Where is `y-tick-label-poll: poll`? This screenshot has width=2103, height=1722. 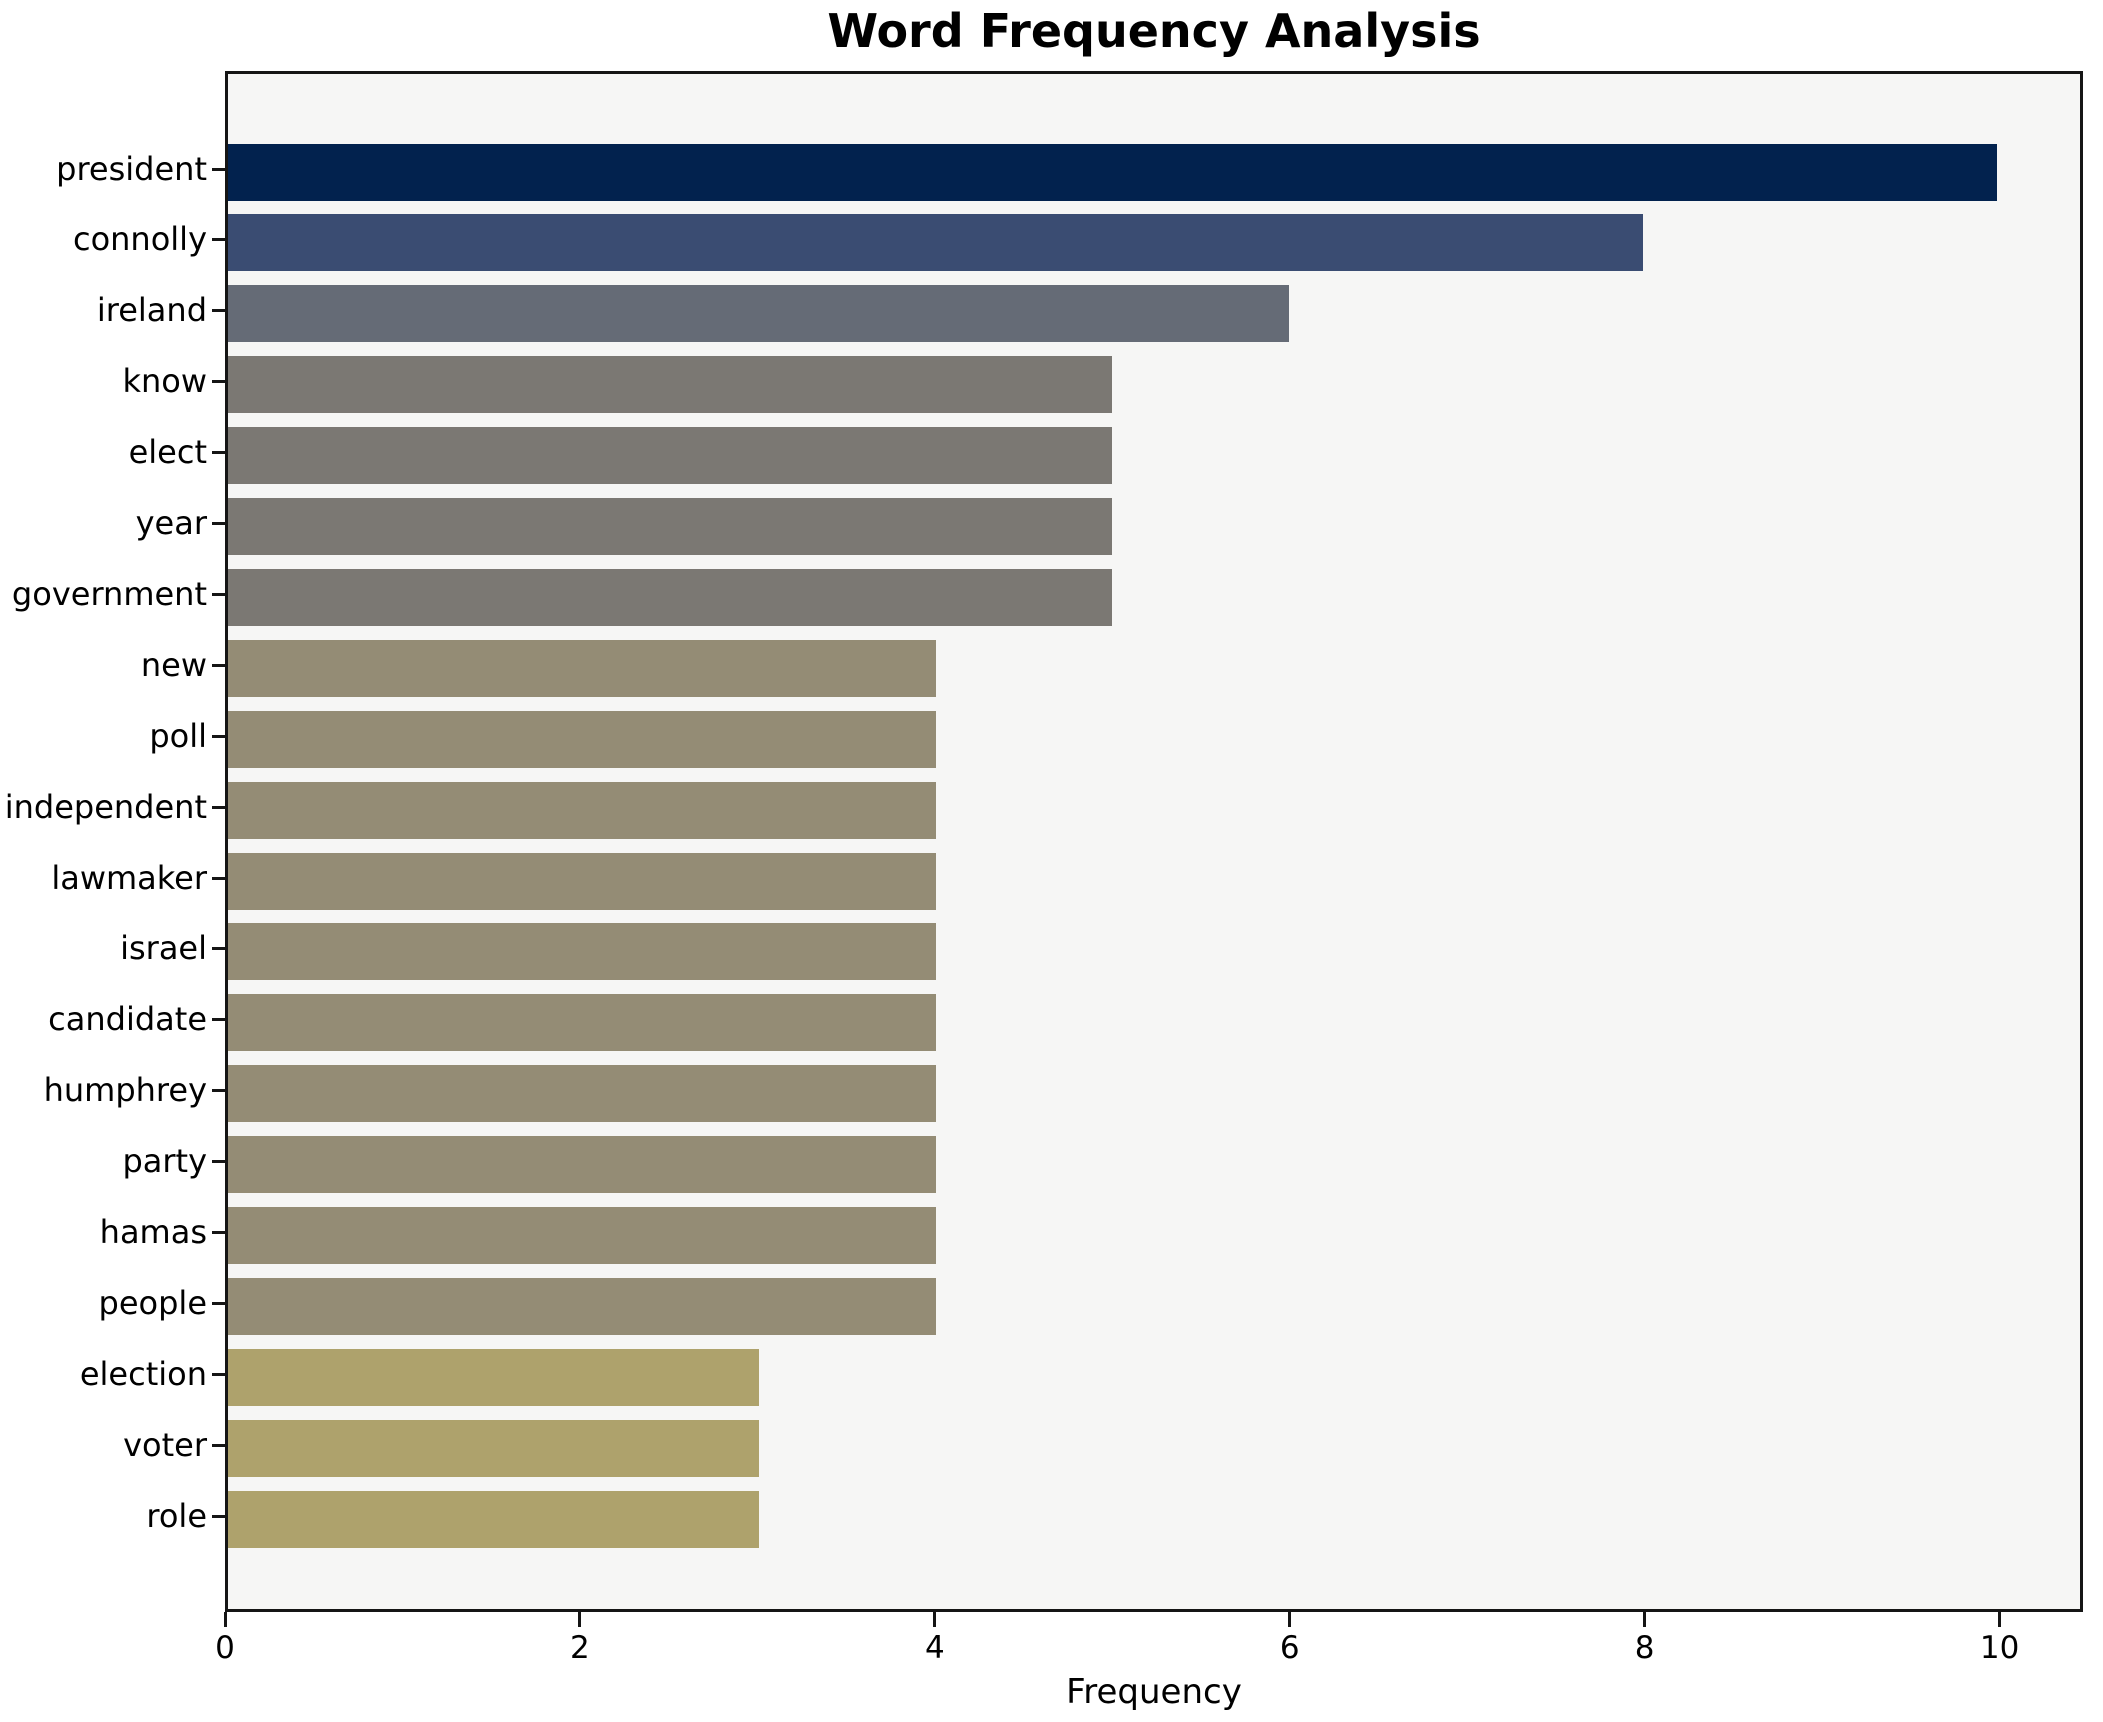 y-tick-label-poll: poll is located at coordinates (178, 735).